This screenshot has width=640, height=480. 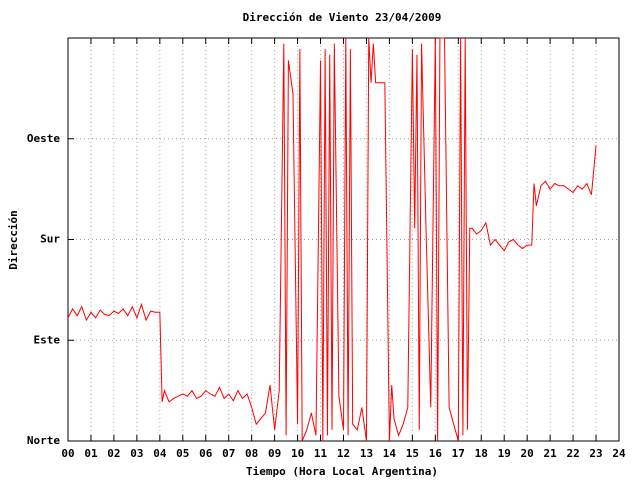 I want to click on x-tick-label: 13, so click(x=366, y=453).